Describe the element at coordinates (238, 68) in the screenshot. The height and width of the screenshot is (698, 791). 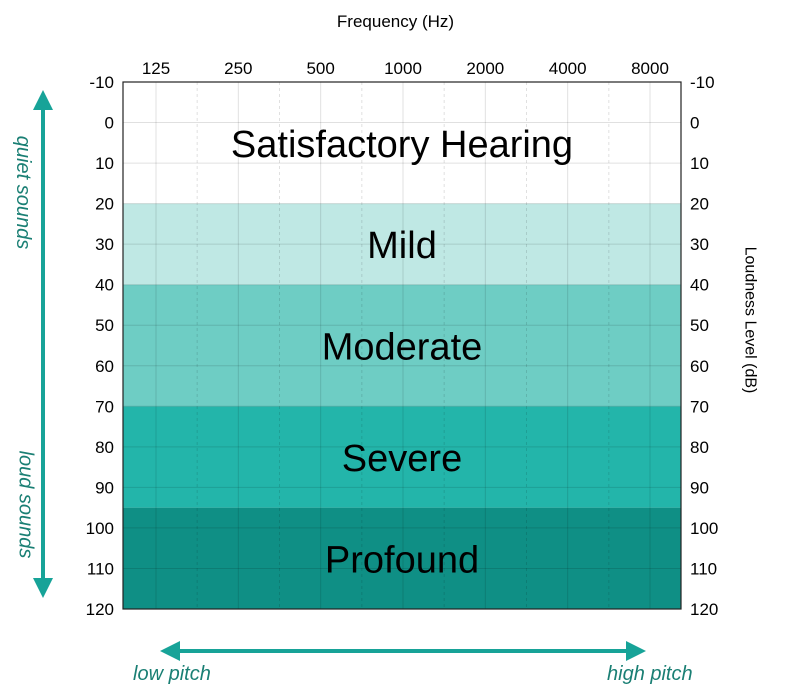
I see `x-tick-label: 250` at that location.